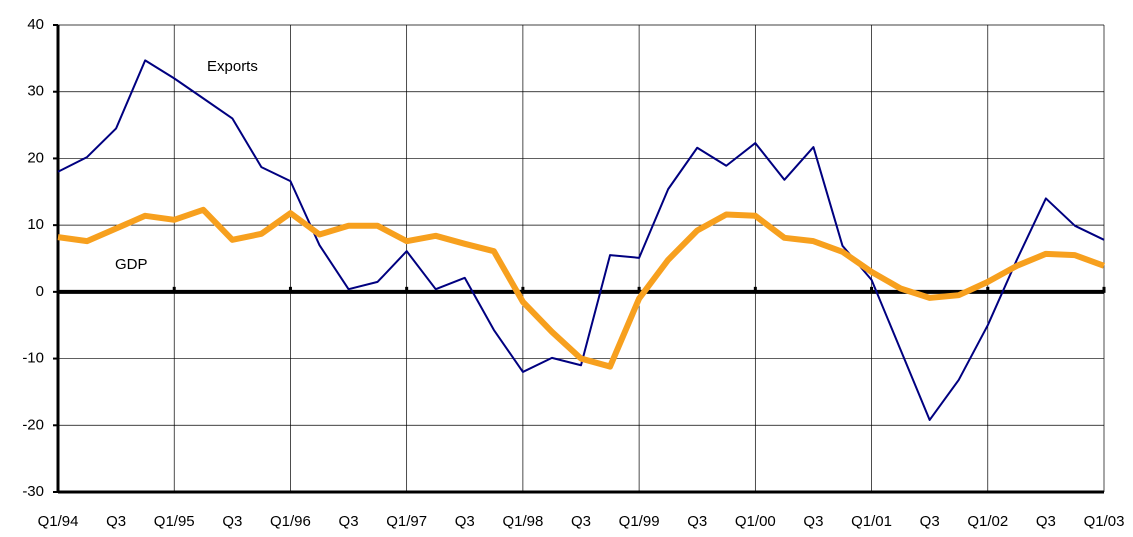 This screenshot has width=1133, height=537. Describe the element at coordinates (33, 424) in the screenshot. I see `y-tick-label: -20` at that location.